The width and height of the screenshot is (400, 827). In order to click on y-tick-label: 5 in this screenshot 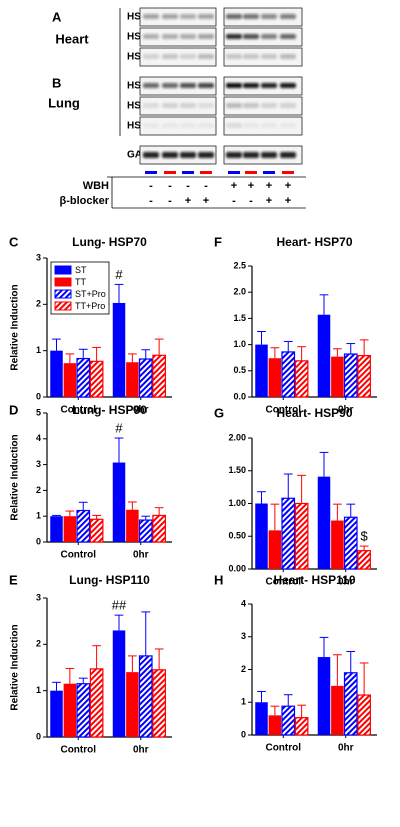, I will do `click(38, 412)`.